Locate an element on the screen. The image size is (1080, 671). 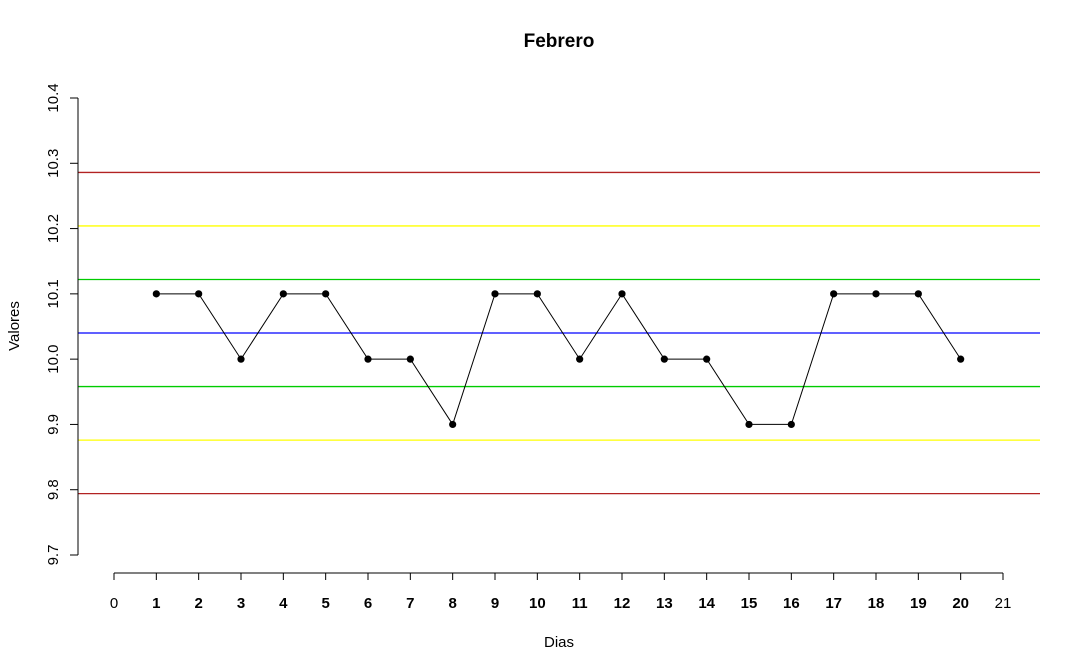
x-tick-label: 16 is located at coordinates (791, 603).